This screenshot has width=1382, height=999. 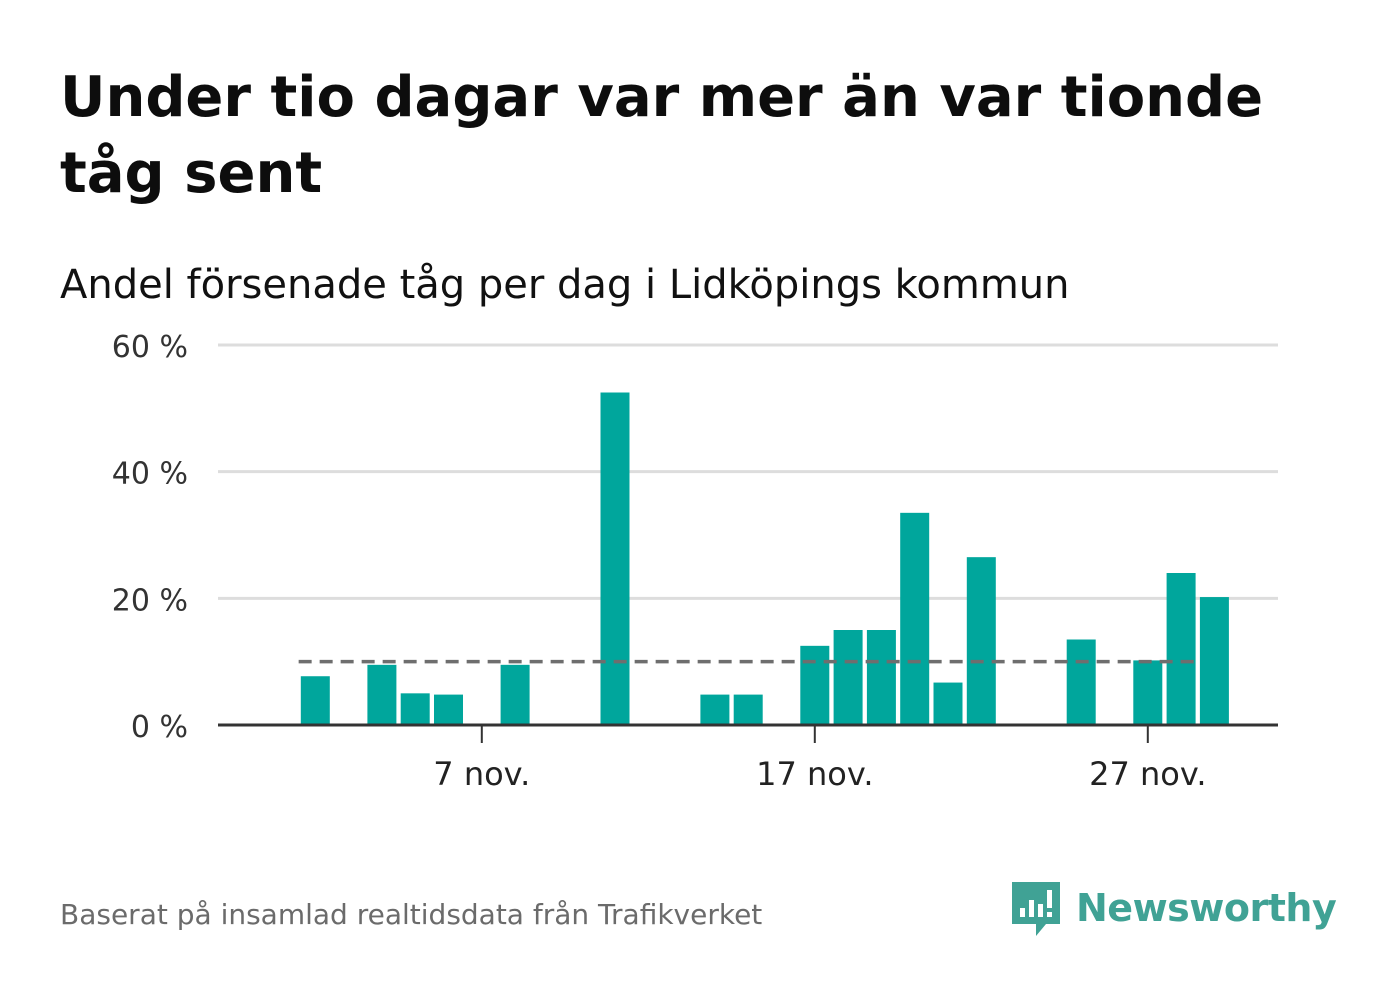 I want to click on y-tick-label: 60 %, so click(x=150, y=347).